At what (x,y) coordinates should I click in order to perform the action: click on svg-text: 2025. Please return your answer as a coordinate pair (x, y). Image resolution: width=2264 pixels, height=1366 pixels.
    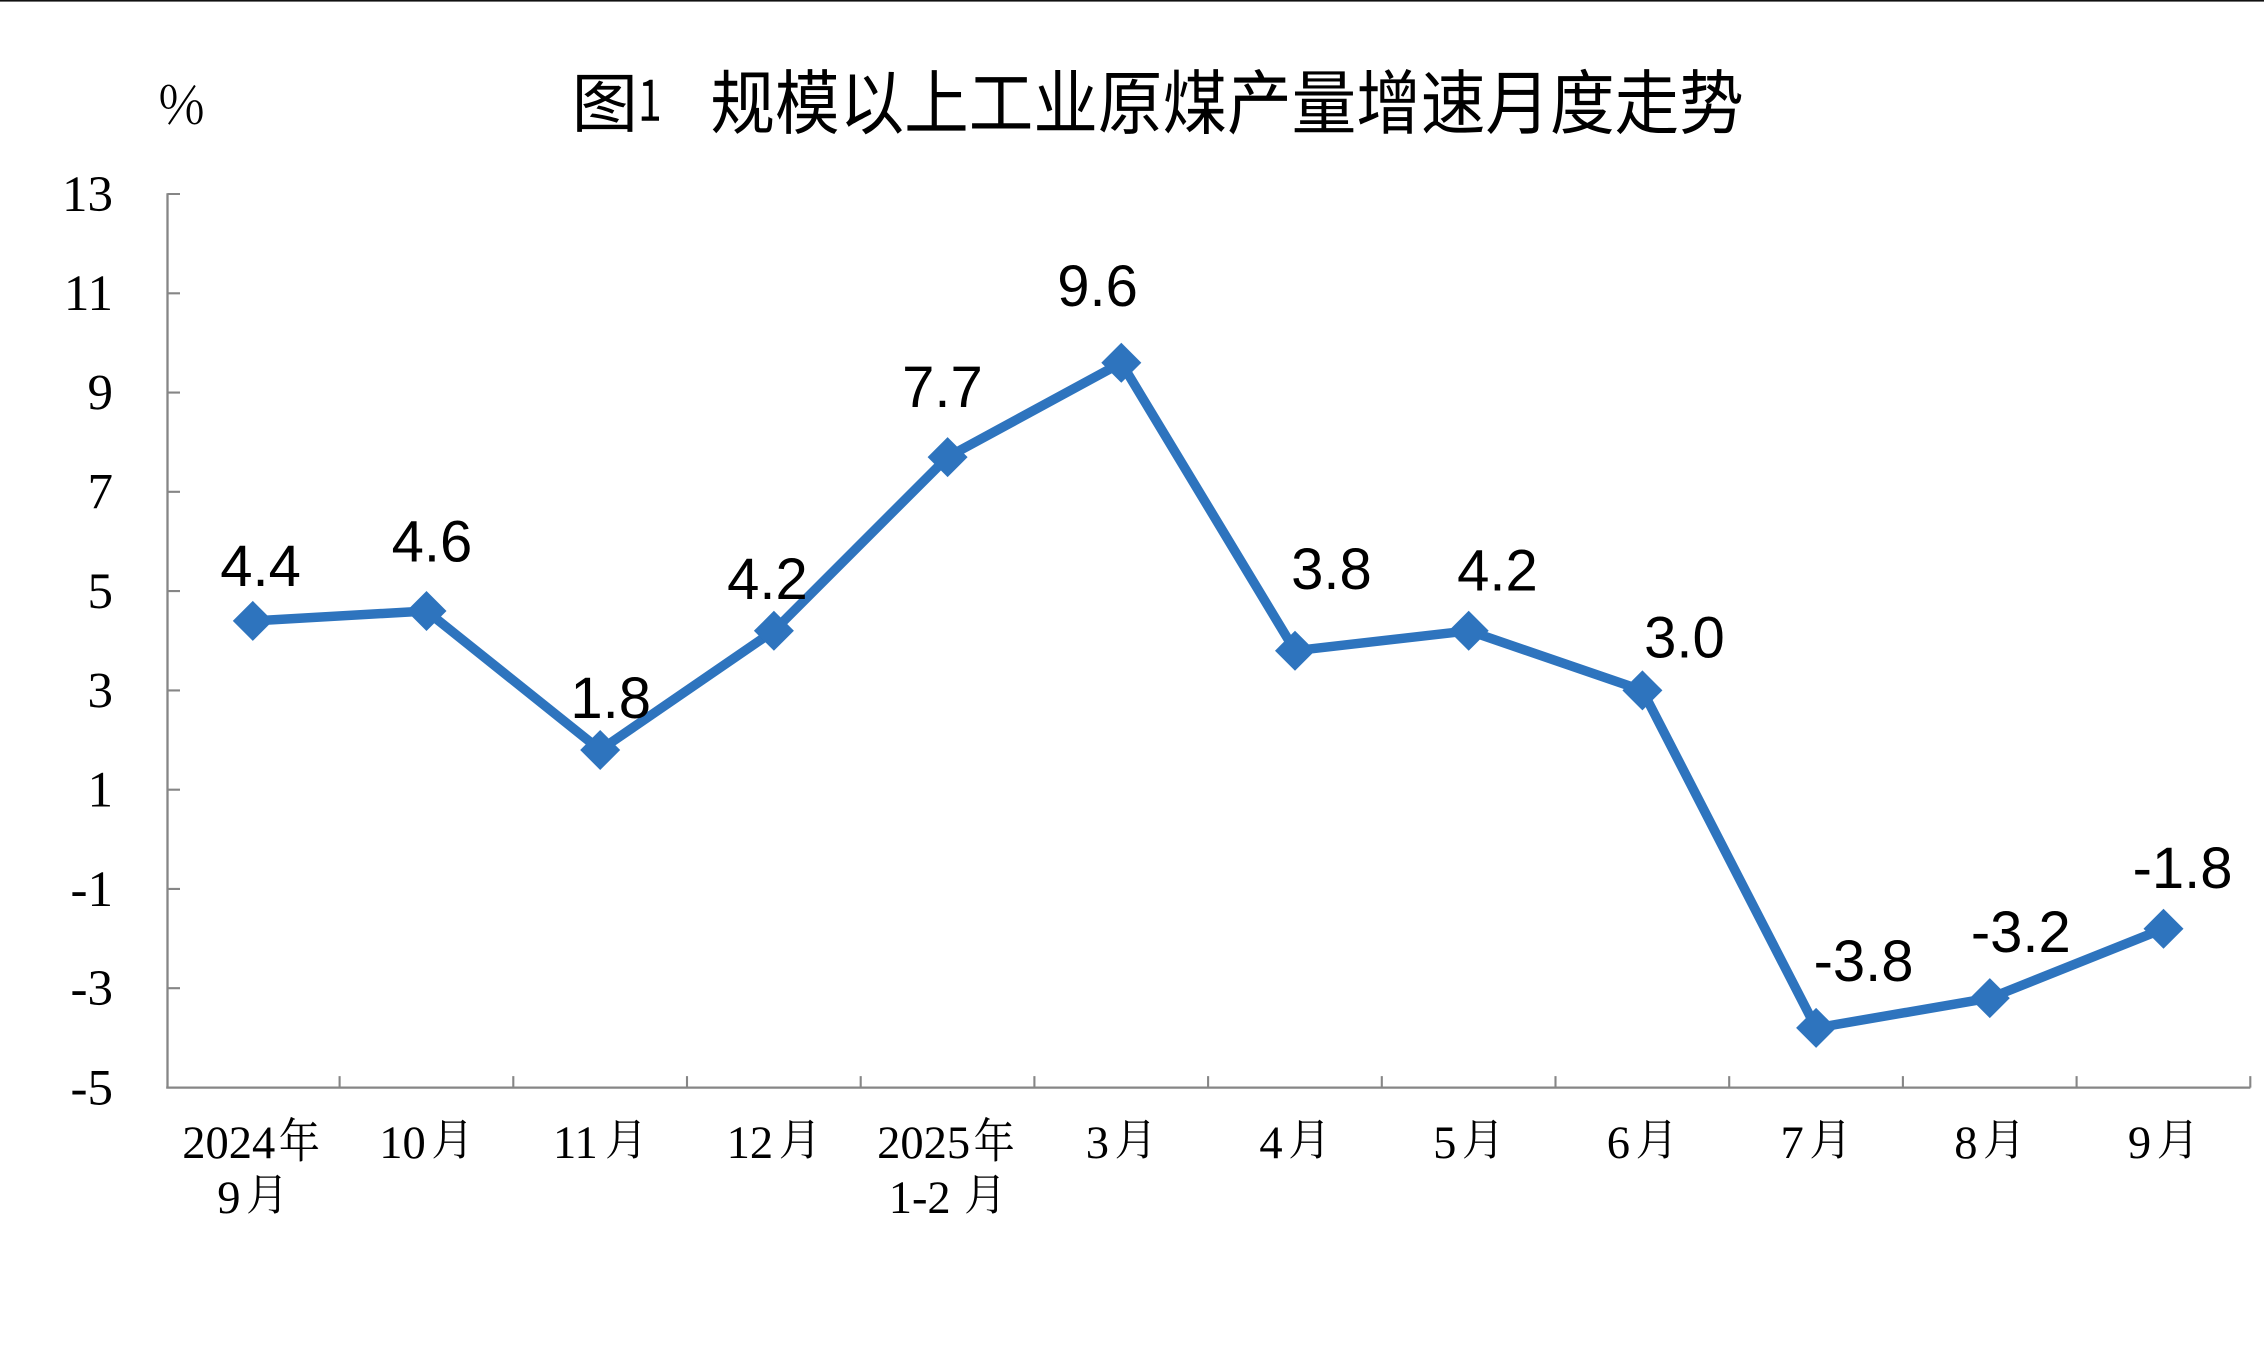
    Looking at the image, I should click on (923, 1143).